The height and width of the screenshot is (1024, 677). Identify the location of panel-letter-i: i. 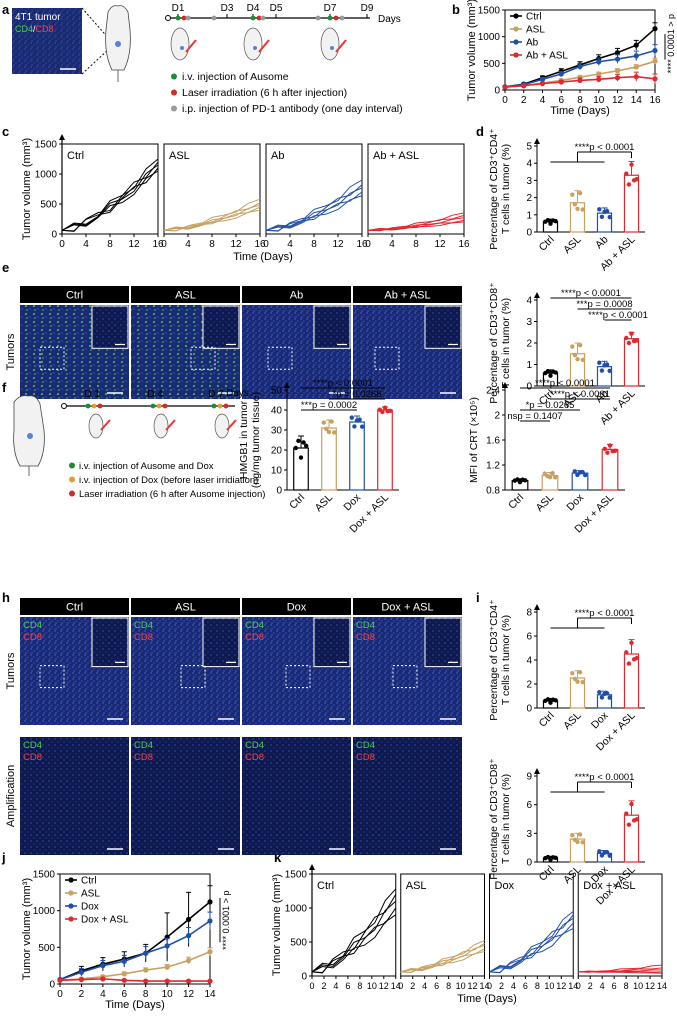
(478, 597).